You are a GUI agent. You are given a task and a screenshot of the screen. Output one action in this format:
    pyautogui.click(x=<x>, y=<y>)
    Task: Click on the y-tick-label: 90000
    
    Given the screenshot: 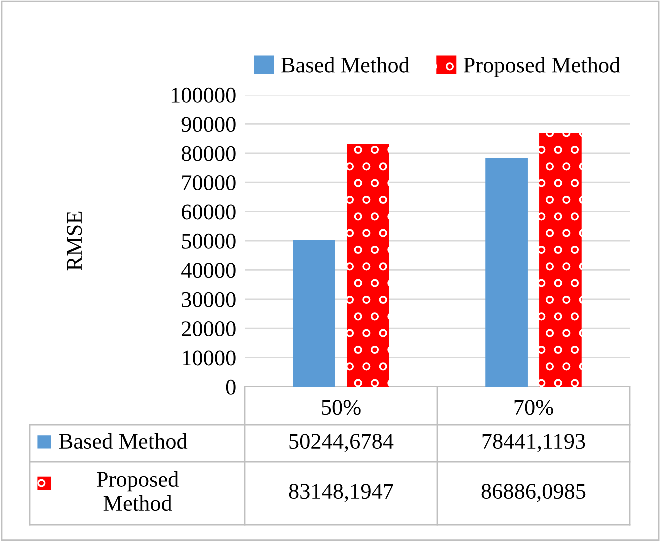 What is the action you would take?
    pyautogui.click(x=209, y=124)
    